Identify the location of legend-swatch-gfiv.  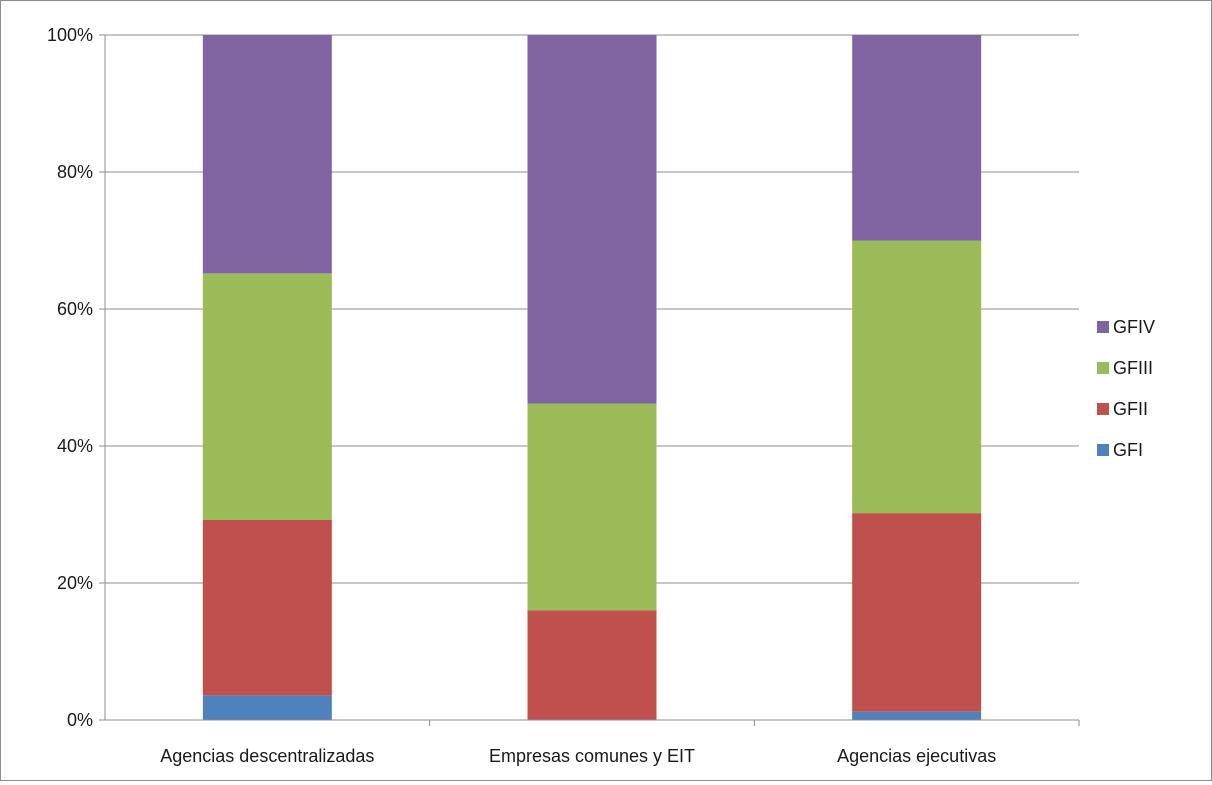
(1103, 327).